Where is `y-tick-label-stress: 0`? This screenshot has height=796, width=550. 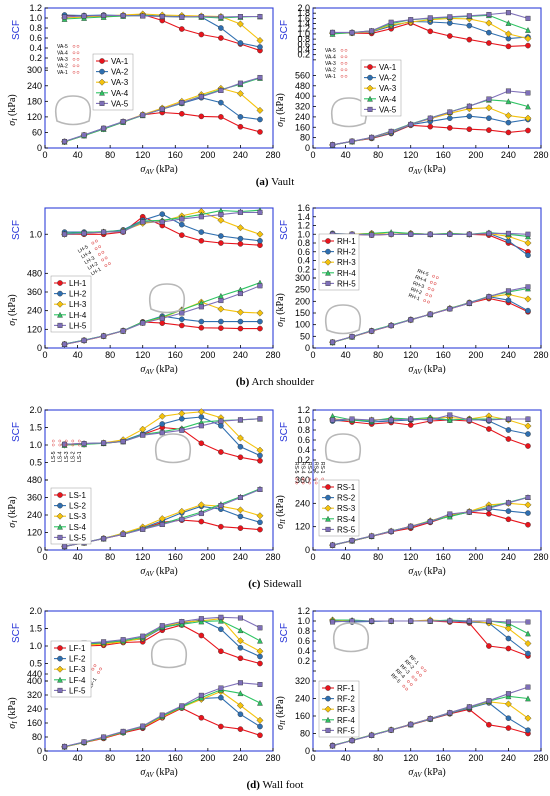
y-tick-label-stress: 0 is located at coordinates (307, 550).